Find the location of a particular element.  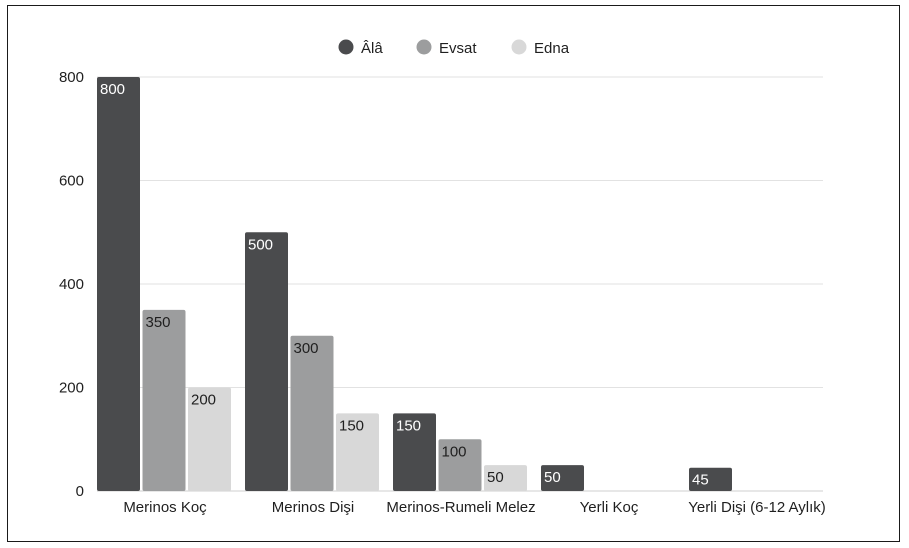

x-category-label: Yerli Koç is located at coordinates (609, 507).